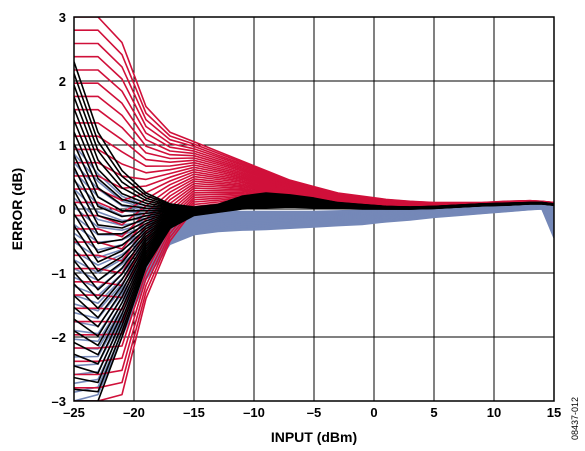 Image resolution: width=585 pixels, height=451 pixels. What do you see at coordinates (62, 145) in the screenshot?
I see `y-tick-label: 1` at bounding box center [62, 145].